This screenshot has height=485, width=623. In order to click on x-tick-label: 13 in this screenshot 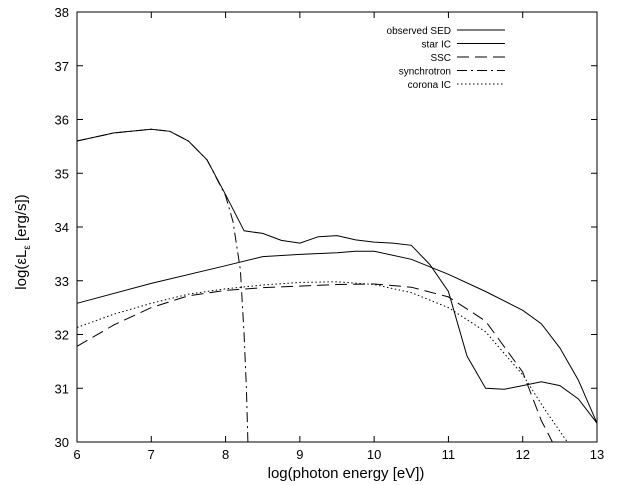, I will do `click(597, 454)`.